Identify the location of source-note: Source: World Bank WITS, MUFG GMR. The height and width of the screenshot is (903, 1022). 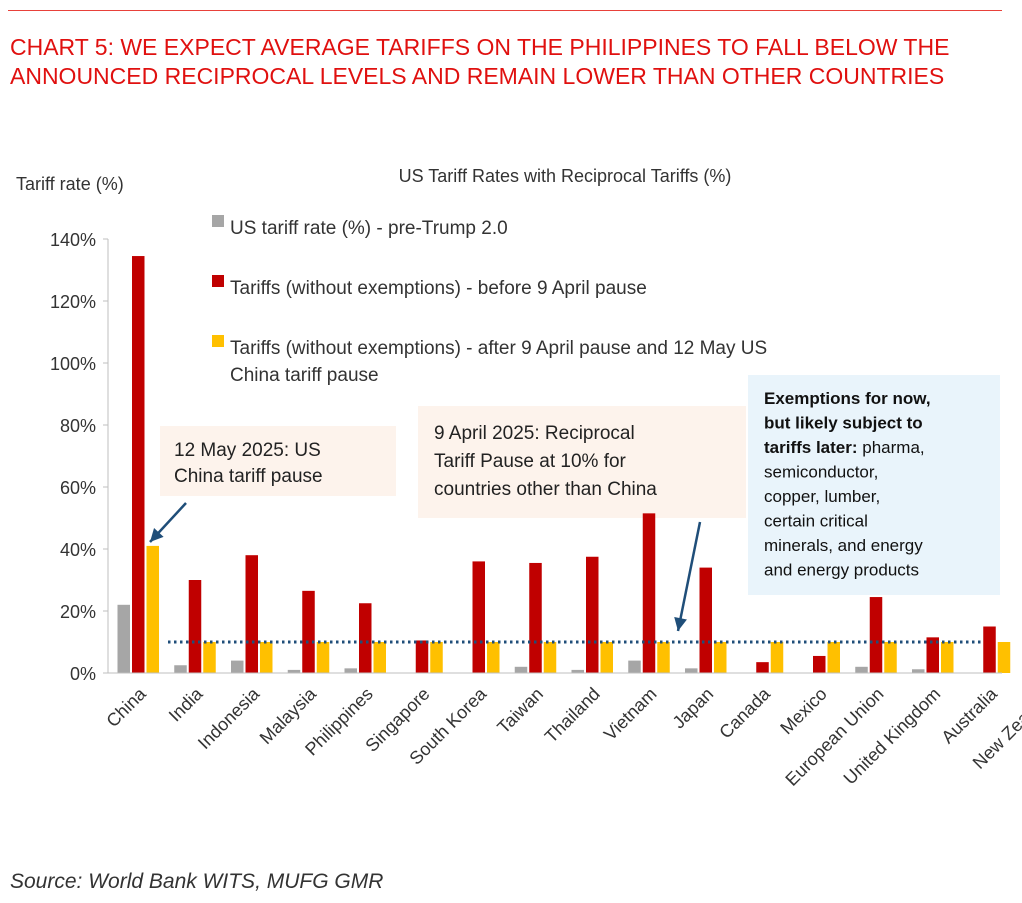
(197, 881).